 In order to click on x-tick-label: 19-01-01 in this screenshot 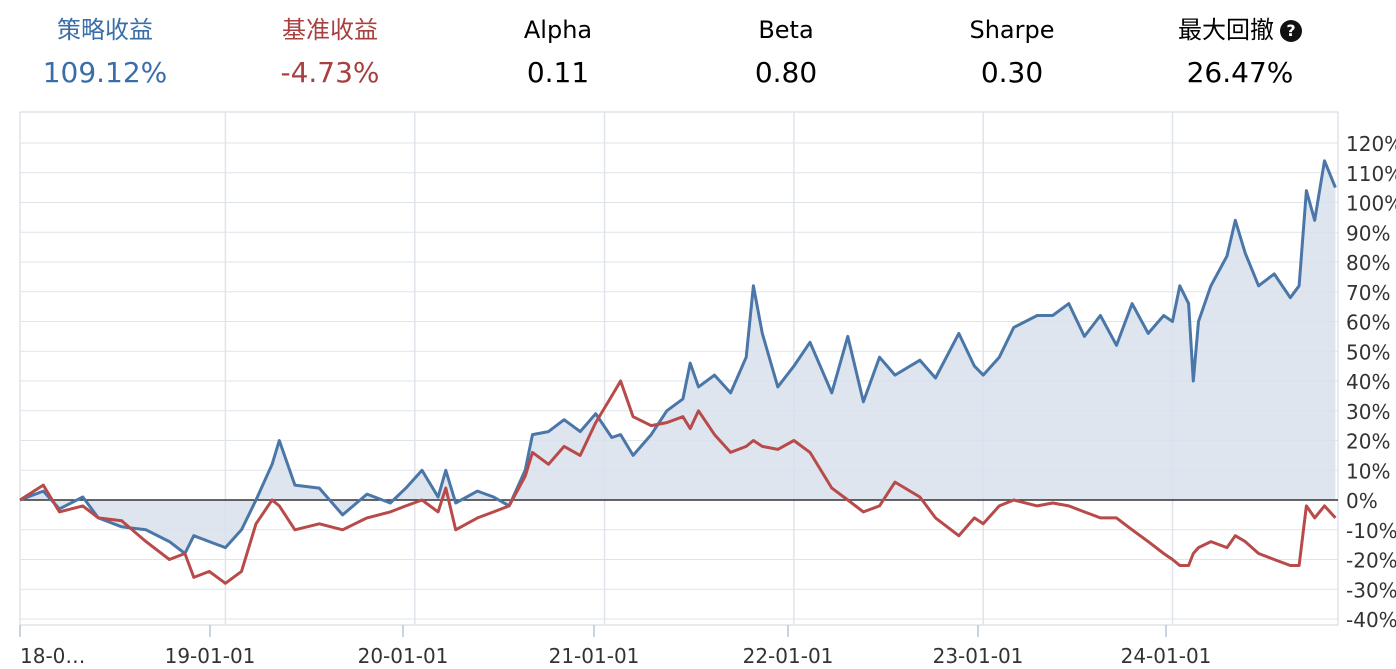, I will do `click(210, 656)`.